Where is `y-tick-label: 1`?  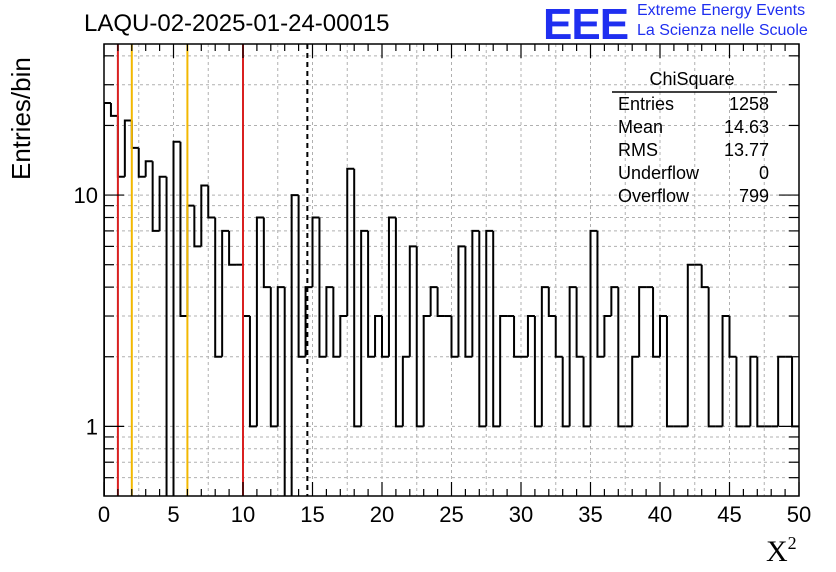 y-tick-label: 1 is located at coordinates (92, 426).